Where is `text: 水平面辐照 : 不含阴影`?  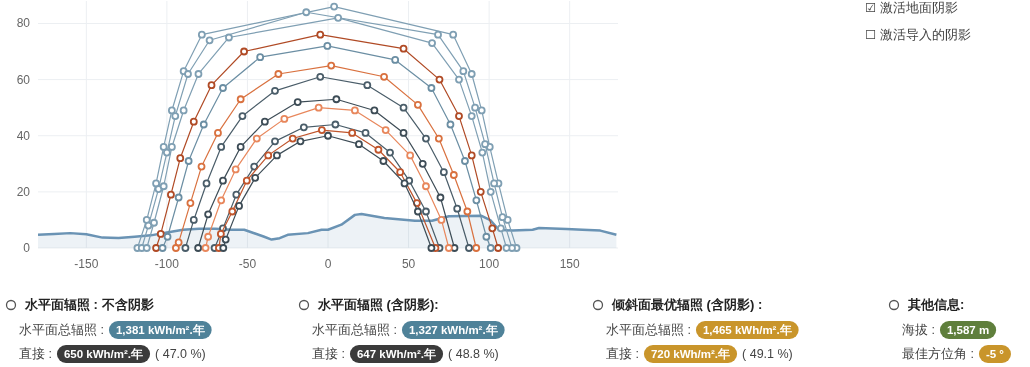
text: 水平面辐照 : 不含阴影 is located at coordinates (89, 304).